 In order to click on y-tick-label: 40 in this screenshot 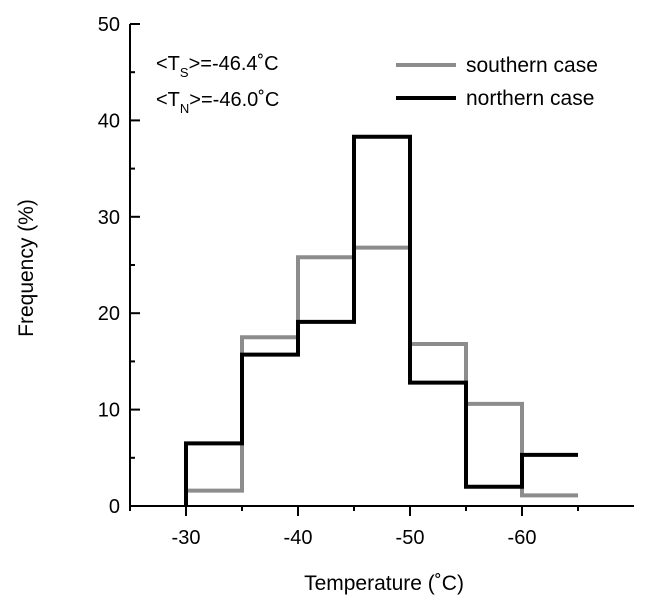, I will do `click(109, 121)`.